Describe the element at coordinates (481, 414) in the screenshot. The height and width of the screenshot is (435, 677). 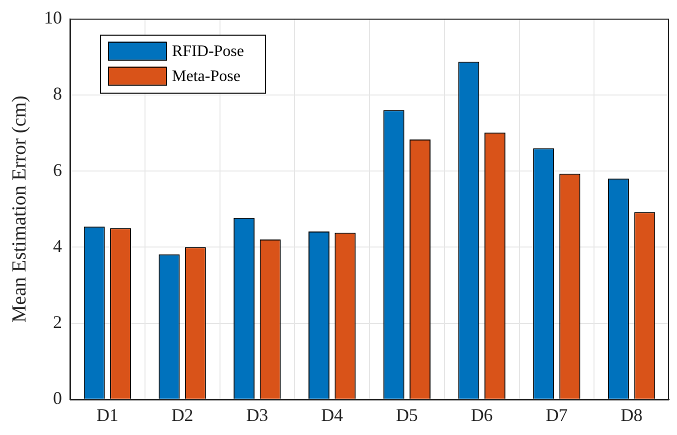
I see `x-tick-label: D6` at that location.